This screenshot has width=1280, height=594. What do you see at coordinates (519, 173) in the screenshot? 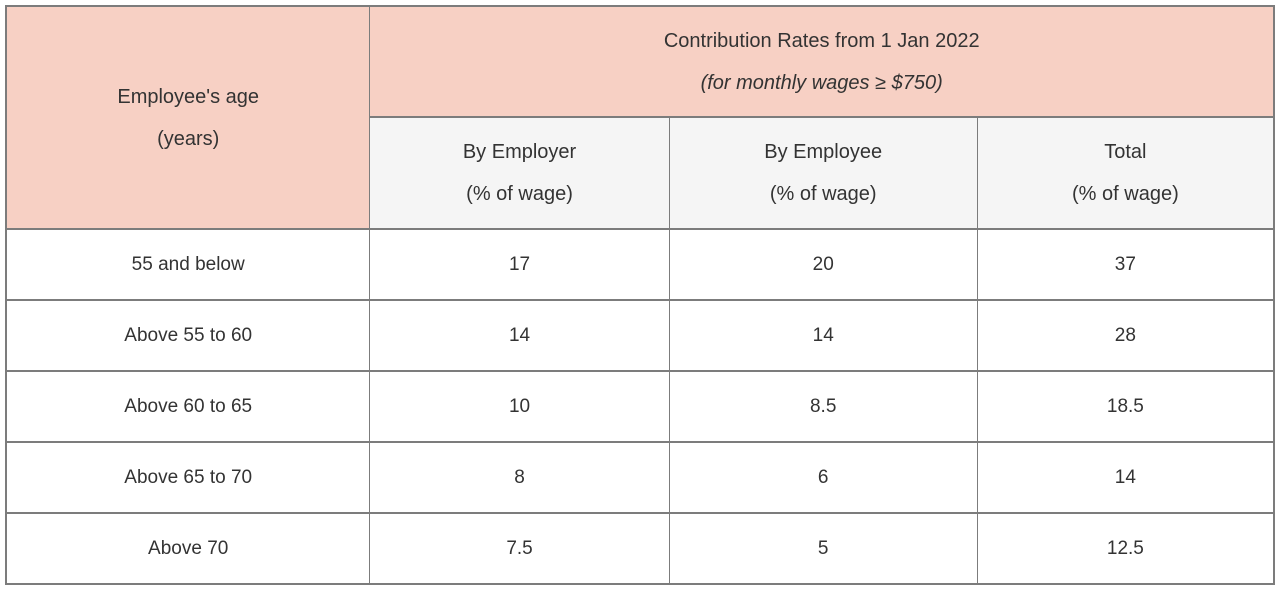
I see `column-header-by-employer: By Employer (% of wage)` at bounding box center [519, 173].